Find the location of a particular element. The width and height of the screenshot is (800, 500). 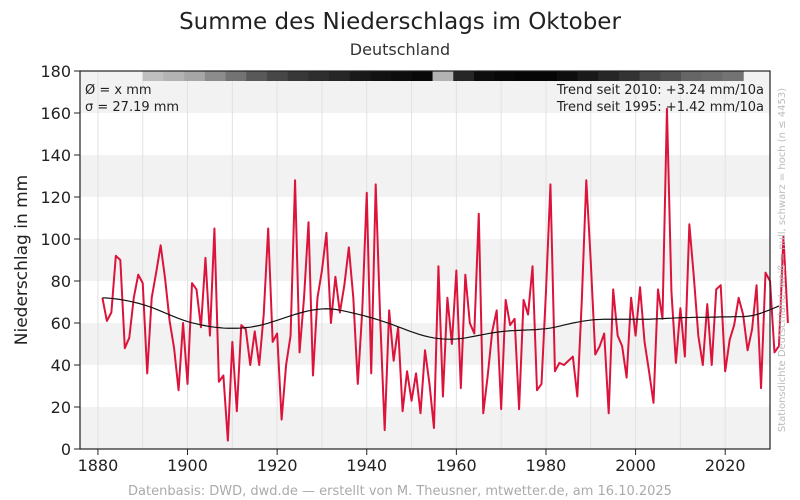

x-tick-label: 2000 is located at coordinates (635, 465).